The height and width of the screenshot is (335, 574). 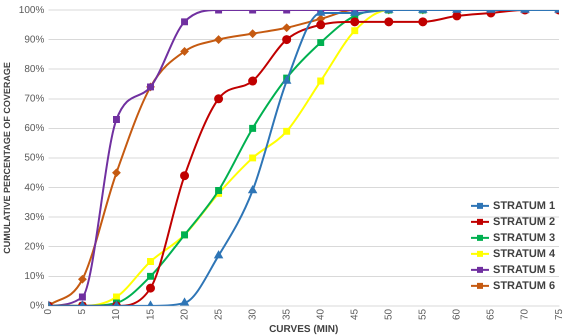 I want to click on x-tick-label: 55, so click(x=423, y=314).